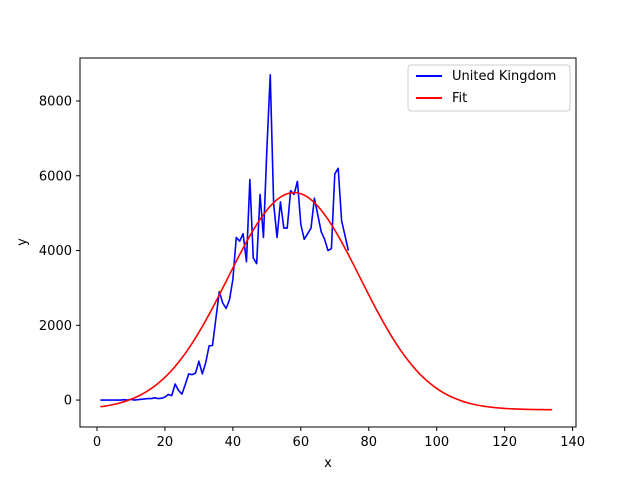 Image resolution: width=640 pixels, height=480 pixels. I want to click on legend-label-united-kingdom: United Kingdom, so click(504, 76).